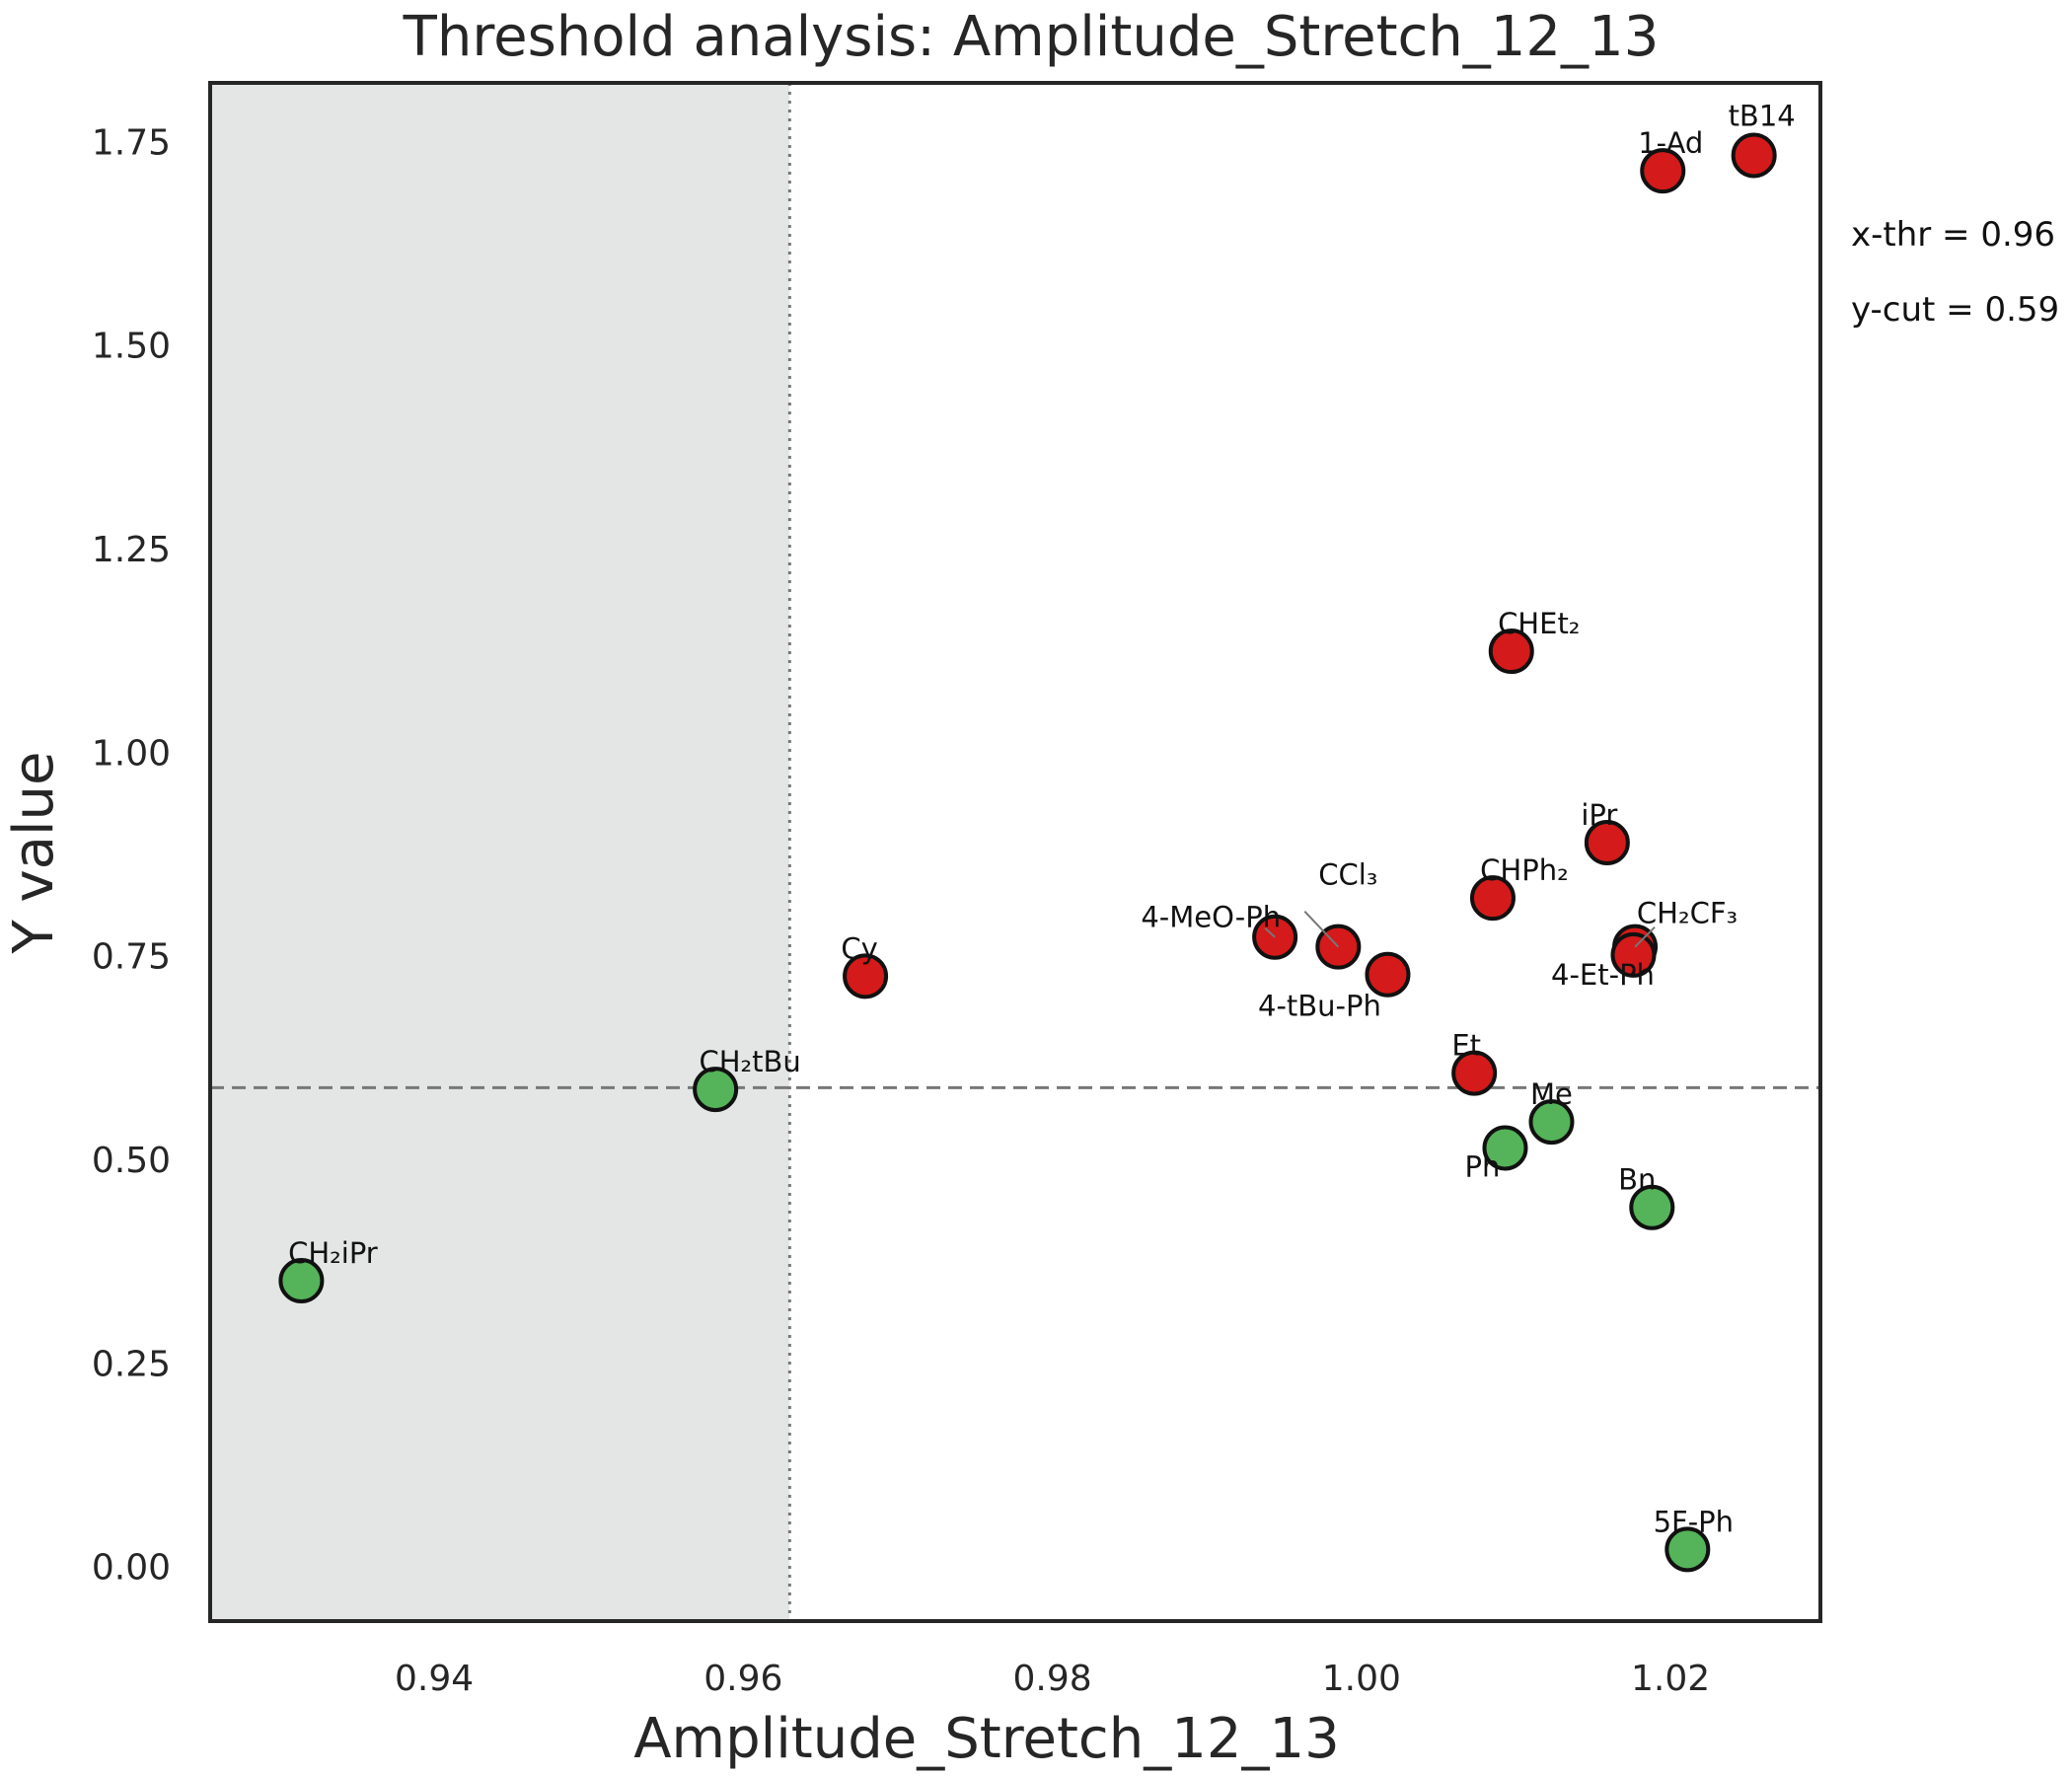 This screenshot has height=1776, width=2072. I want to click on point-label-cy: Cy, so click(859, 948).